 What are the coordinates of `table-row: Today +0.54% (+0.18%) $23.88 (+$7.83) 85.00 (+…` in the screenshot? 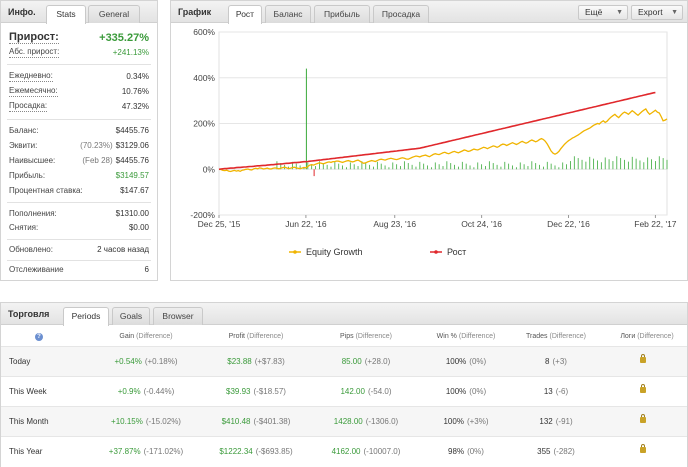 It's located at (344, 361).